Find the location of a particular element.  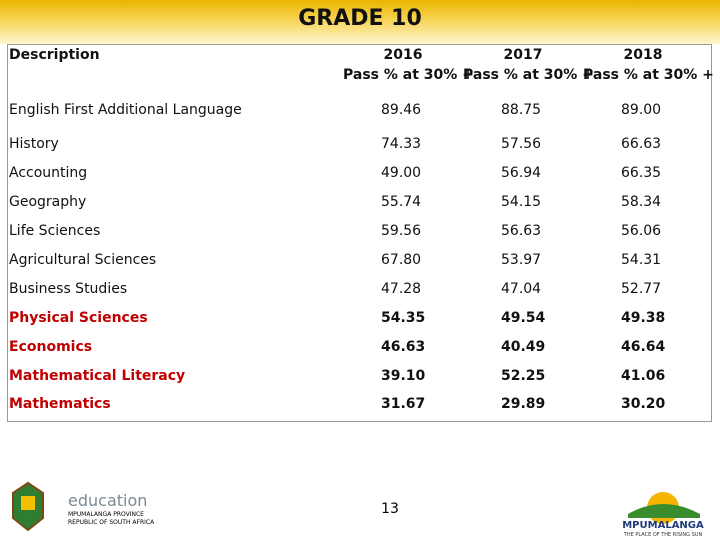

cell-value: 41.06 is located at coordinates (643, 376).